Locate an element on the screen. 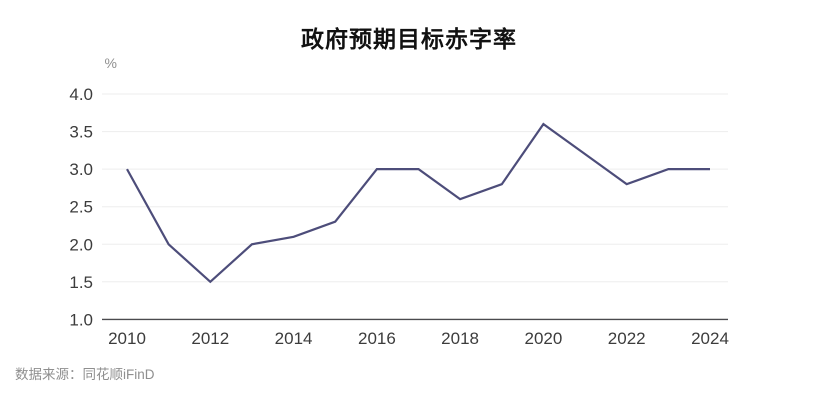 The height and width of the screenshot is (400, 818). y-tick-label: 3.0 is located at coordinates (81, 169).